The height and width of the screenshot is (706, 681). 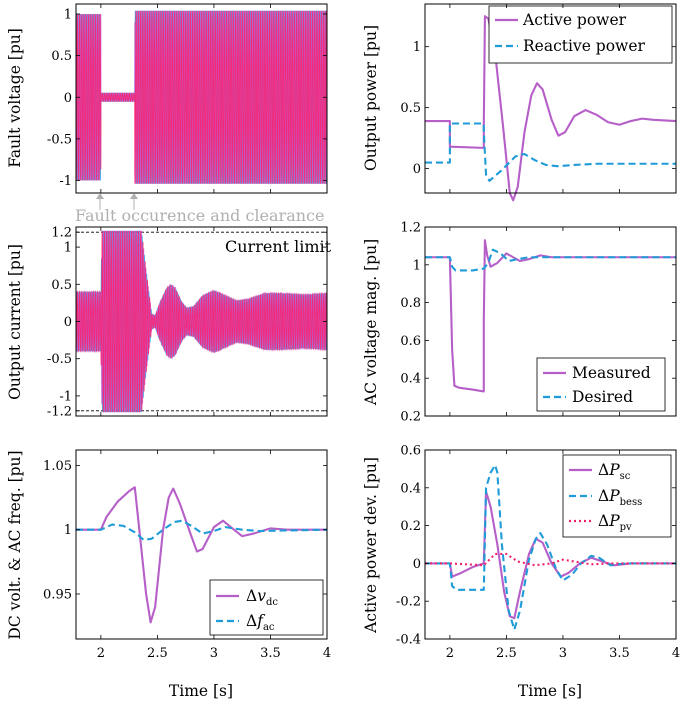 What do you see at coordinates (408, 640) in the screenshot?
I see `active-power-dev-ytick-label: -0.4` at bounding box center [408, 640].